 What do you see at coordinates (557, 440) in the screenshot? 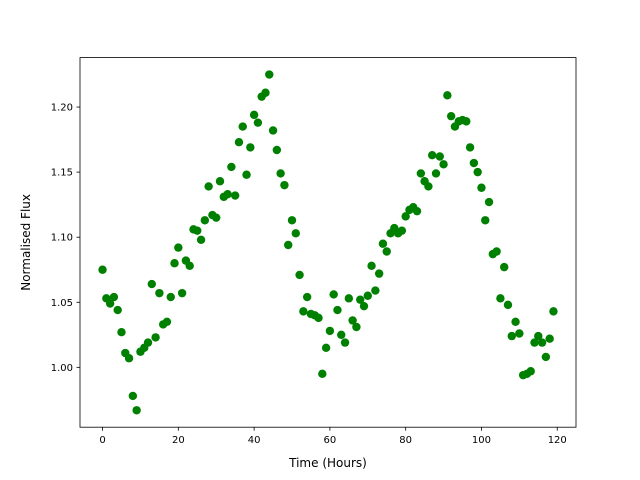
I see `x-tick-label: 120` at bounding box center [557, 440].